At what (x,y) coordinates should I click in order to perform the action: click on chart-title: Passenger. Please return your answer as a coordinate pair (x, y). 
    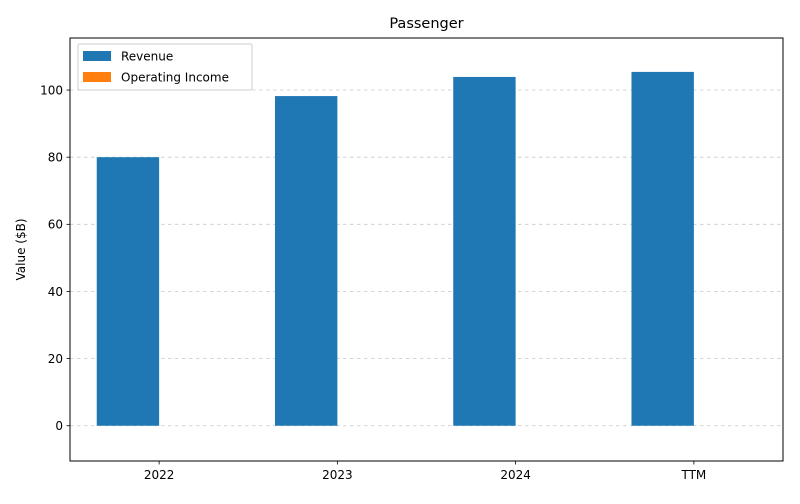
    Looking at the image, I should click on (426, 24).